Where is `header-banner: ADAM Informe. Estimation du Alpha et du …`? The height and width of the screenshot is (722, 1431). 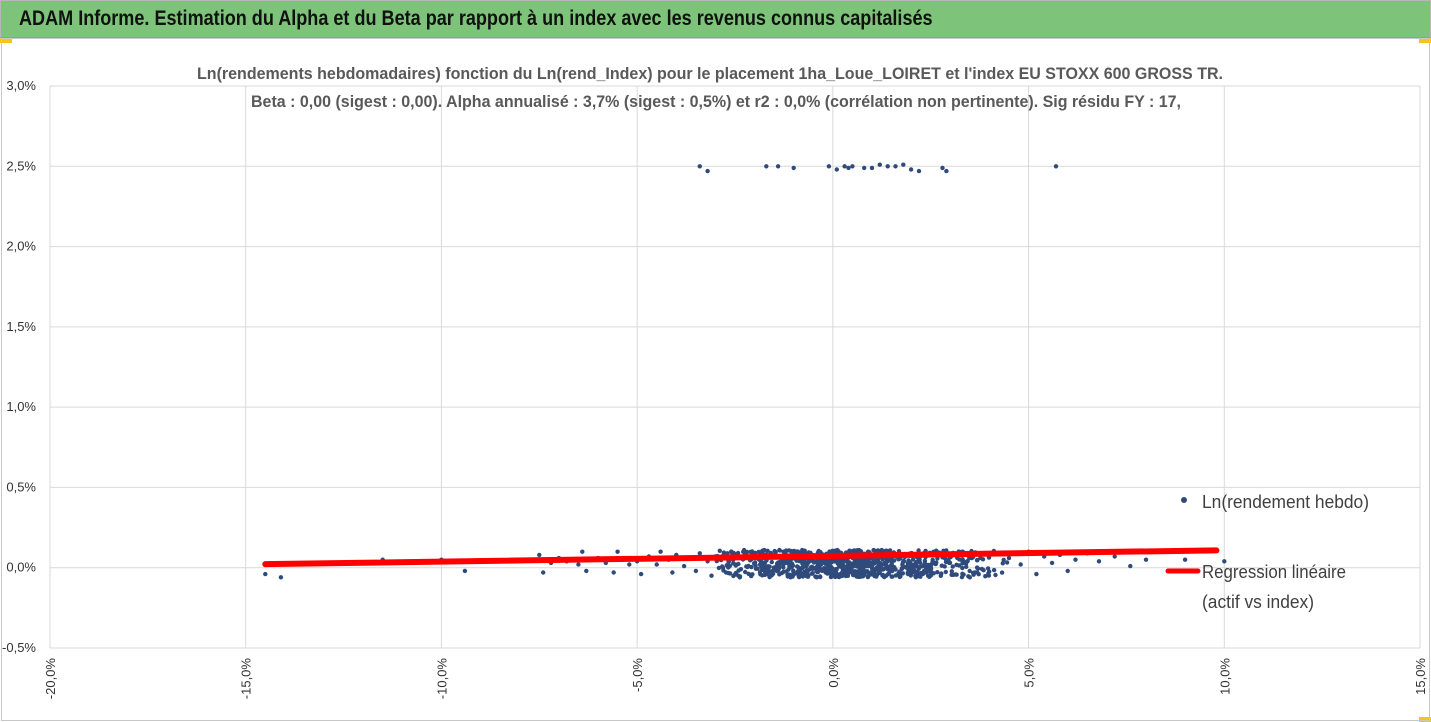 header-banner: ADAM Informe. Estimation du Alpha et du … is located at coordinates (715, 19).